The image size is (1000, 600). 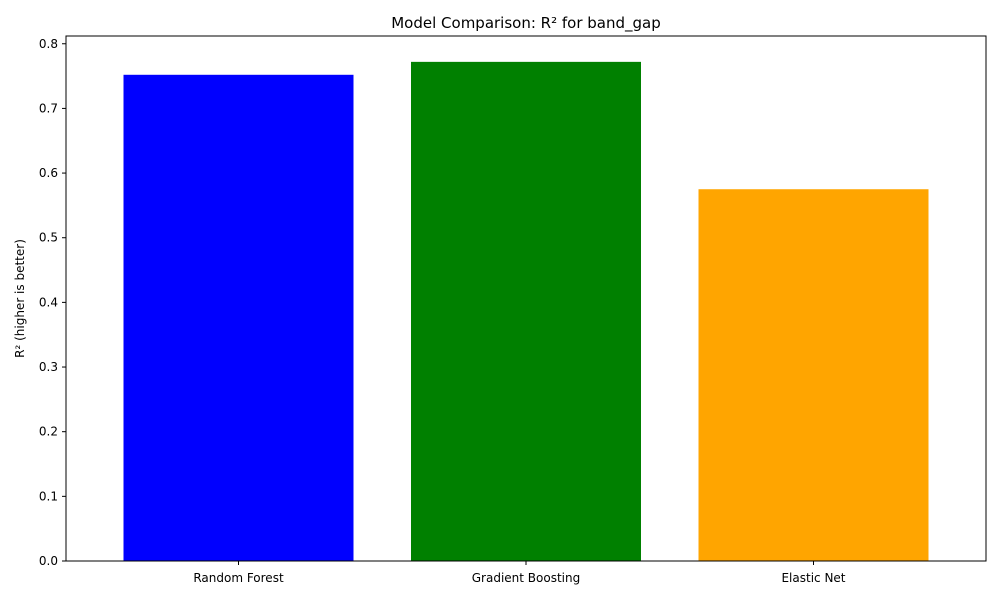 What do you see at coordinates (238, 578) in the screenshot?
I see `x-tick-label: Random Forest` at bounding box center [238, 578].